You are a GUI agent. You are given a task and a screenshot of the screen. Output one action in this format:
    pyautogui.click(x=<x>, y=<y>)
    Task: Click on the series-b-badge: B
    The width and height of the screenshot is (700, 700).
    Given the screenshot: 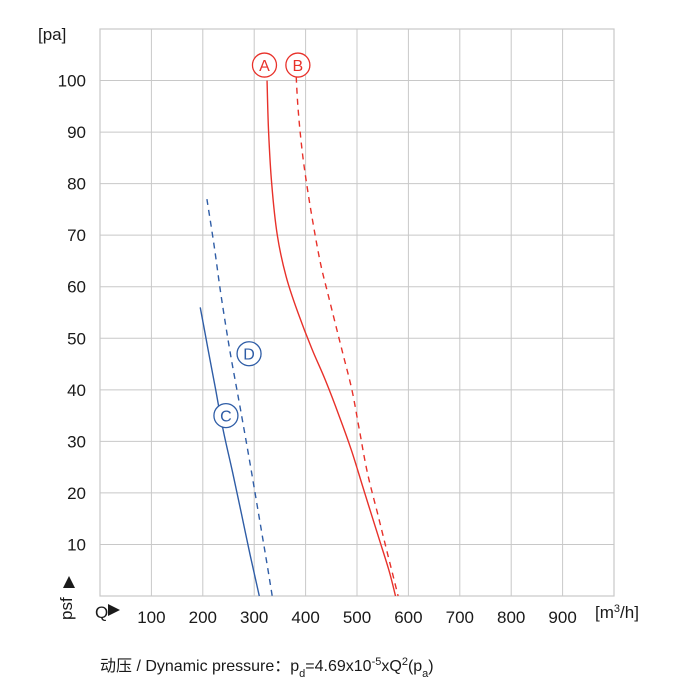 What is the action you would take?
    pyautogui.click(x=298, y=65)
    